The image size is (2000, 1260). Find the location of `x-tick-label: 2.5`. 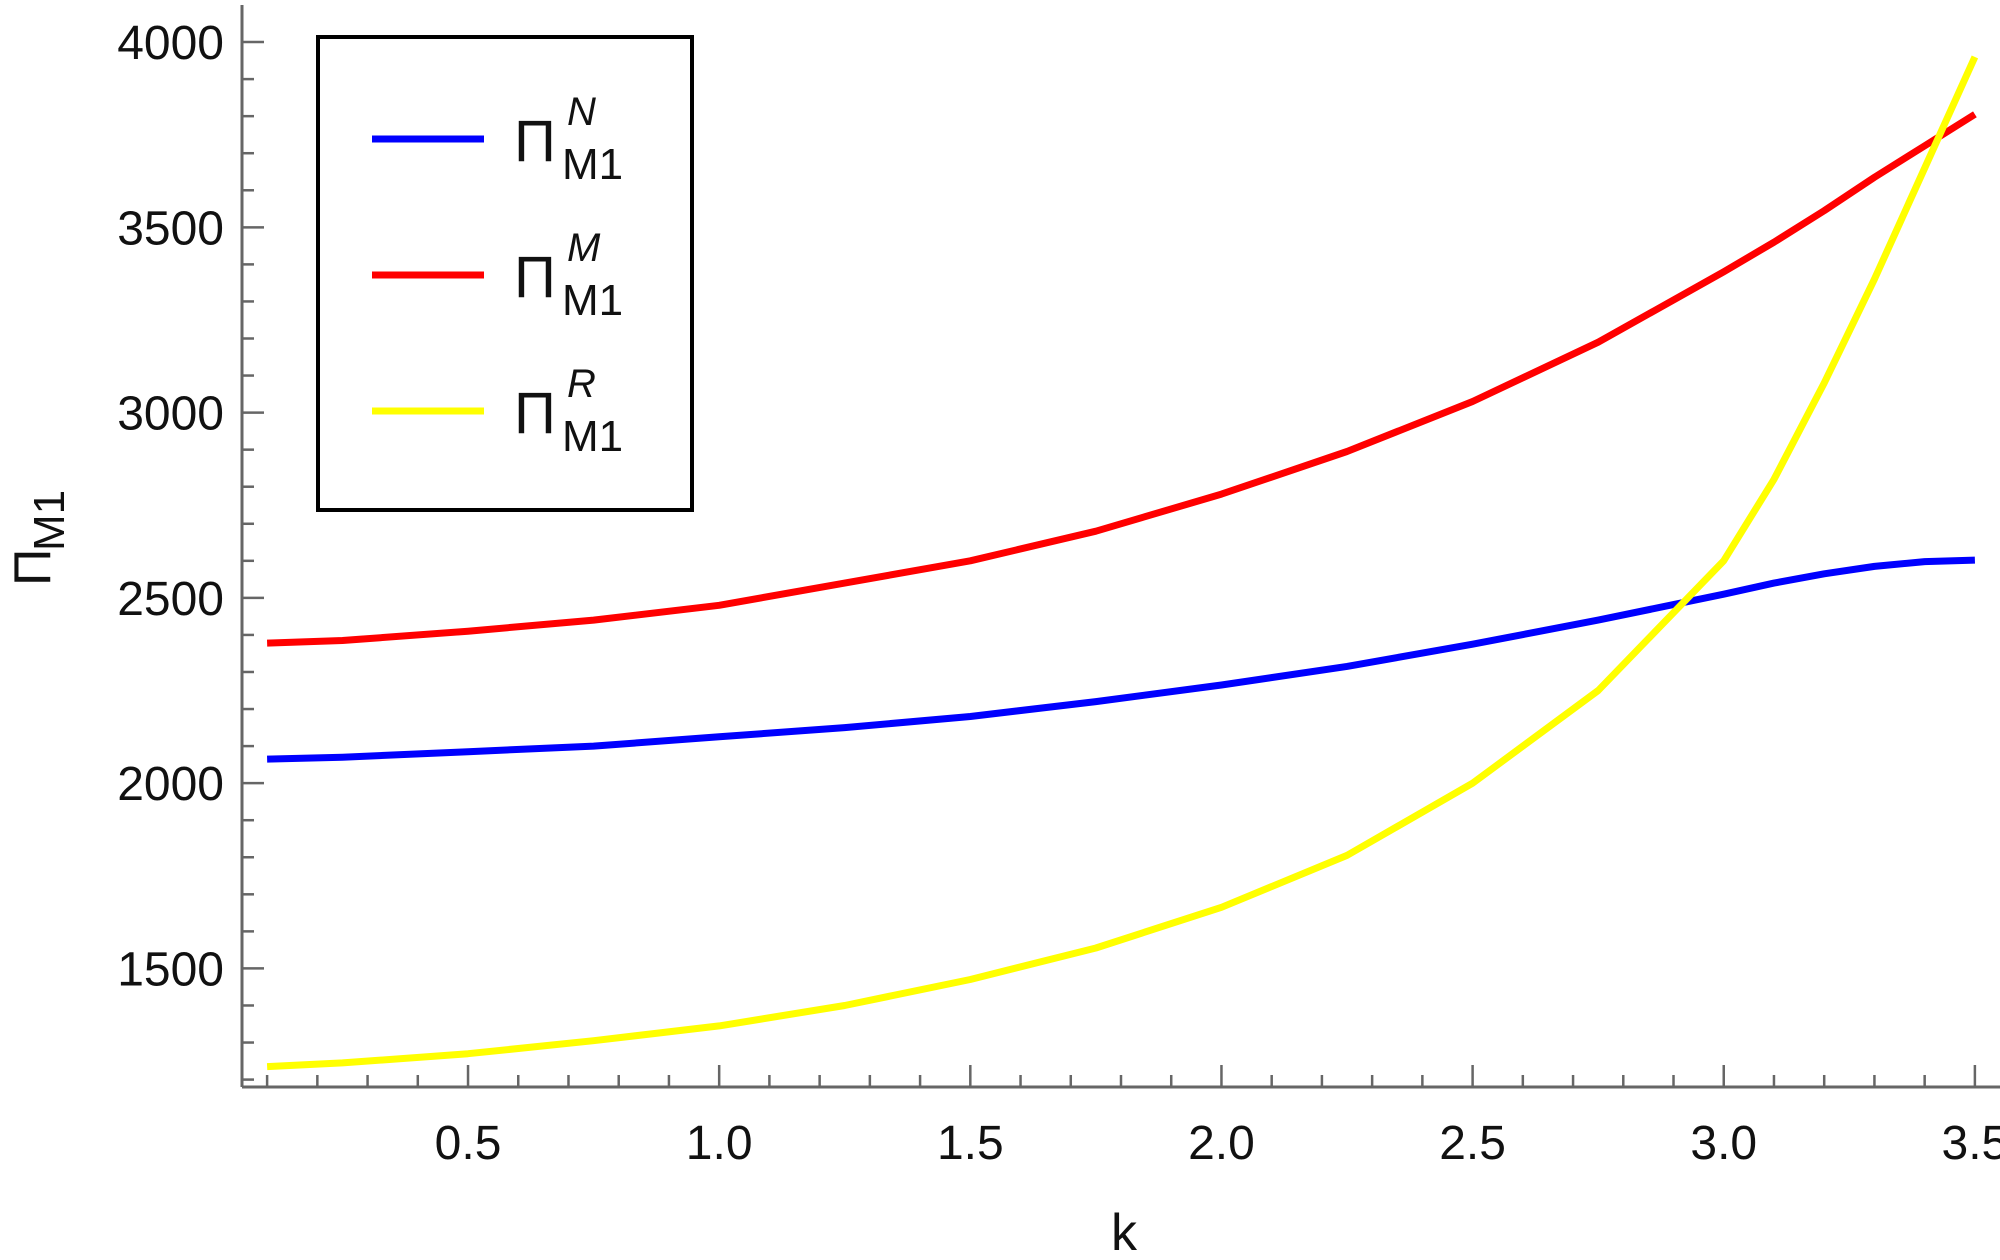

x-tick-label: 2.5 is located at coordinates (1472, 1143).